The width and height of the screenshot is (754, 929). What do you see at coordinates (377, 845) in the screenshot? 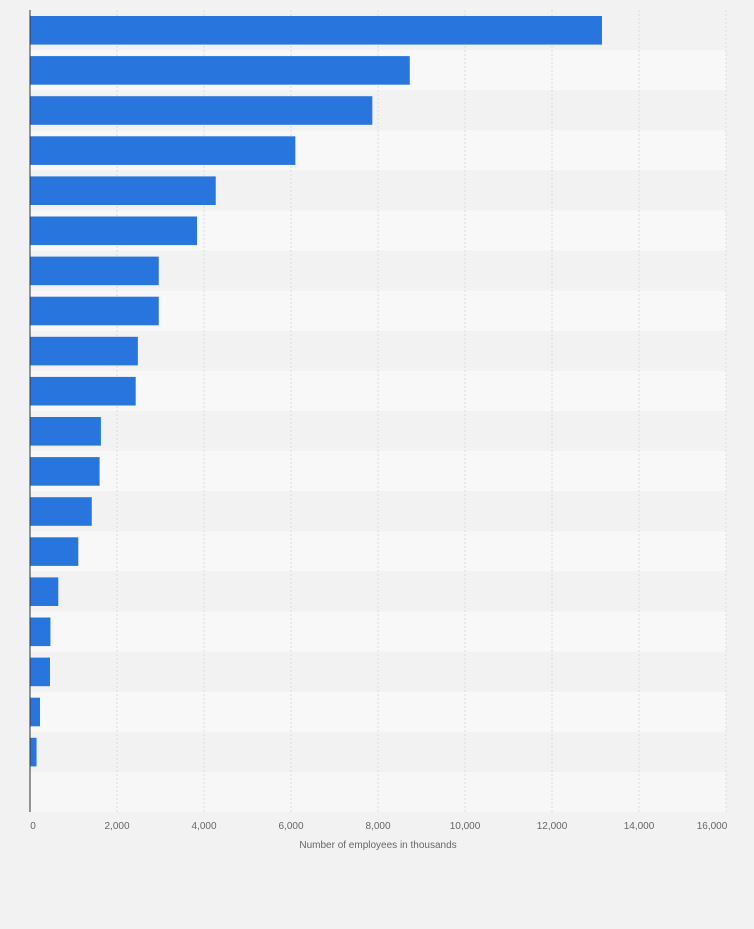
I see `x-axis-title: Number of employees in thousands` at bounding box center [377, 845].